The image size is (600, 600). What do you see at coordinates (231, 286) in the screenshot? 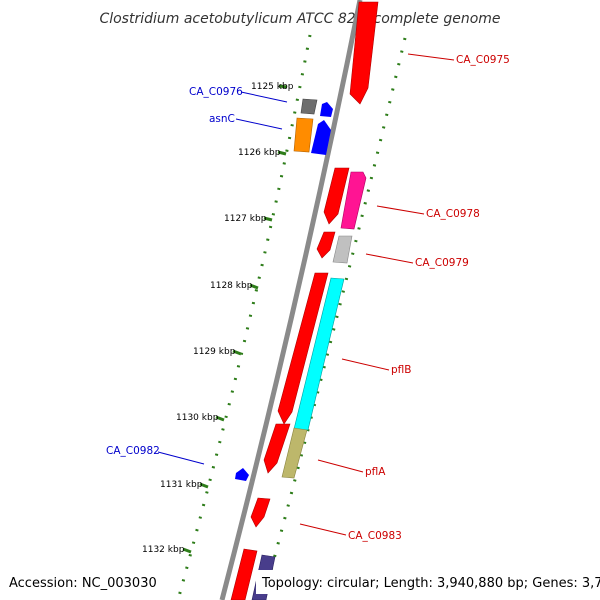
I see `kbp-label-1128: 1128 kbp` at bounding box center [231, 286].